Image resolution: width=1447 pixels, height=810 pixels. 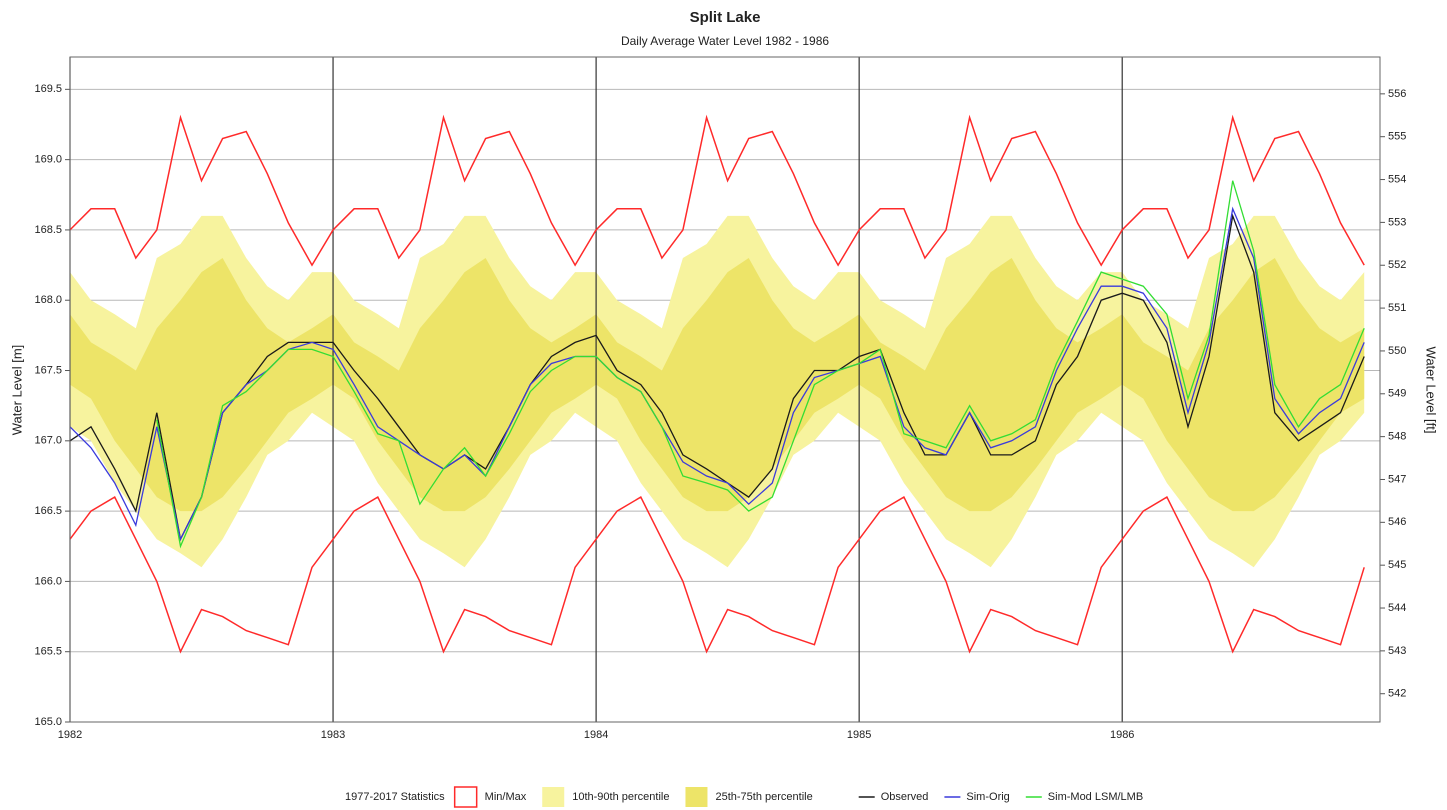 What do you see at coordinates (763, 797) in the screenshot?
I see `legend-label: 25th-75th percentile` at bounding box center [763, 797].